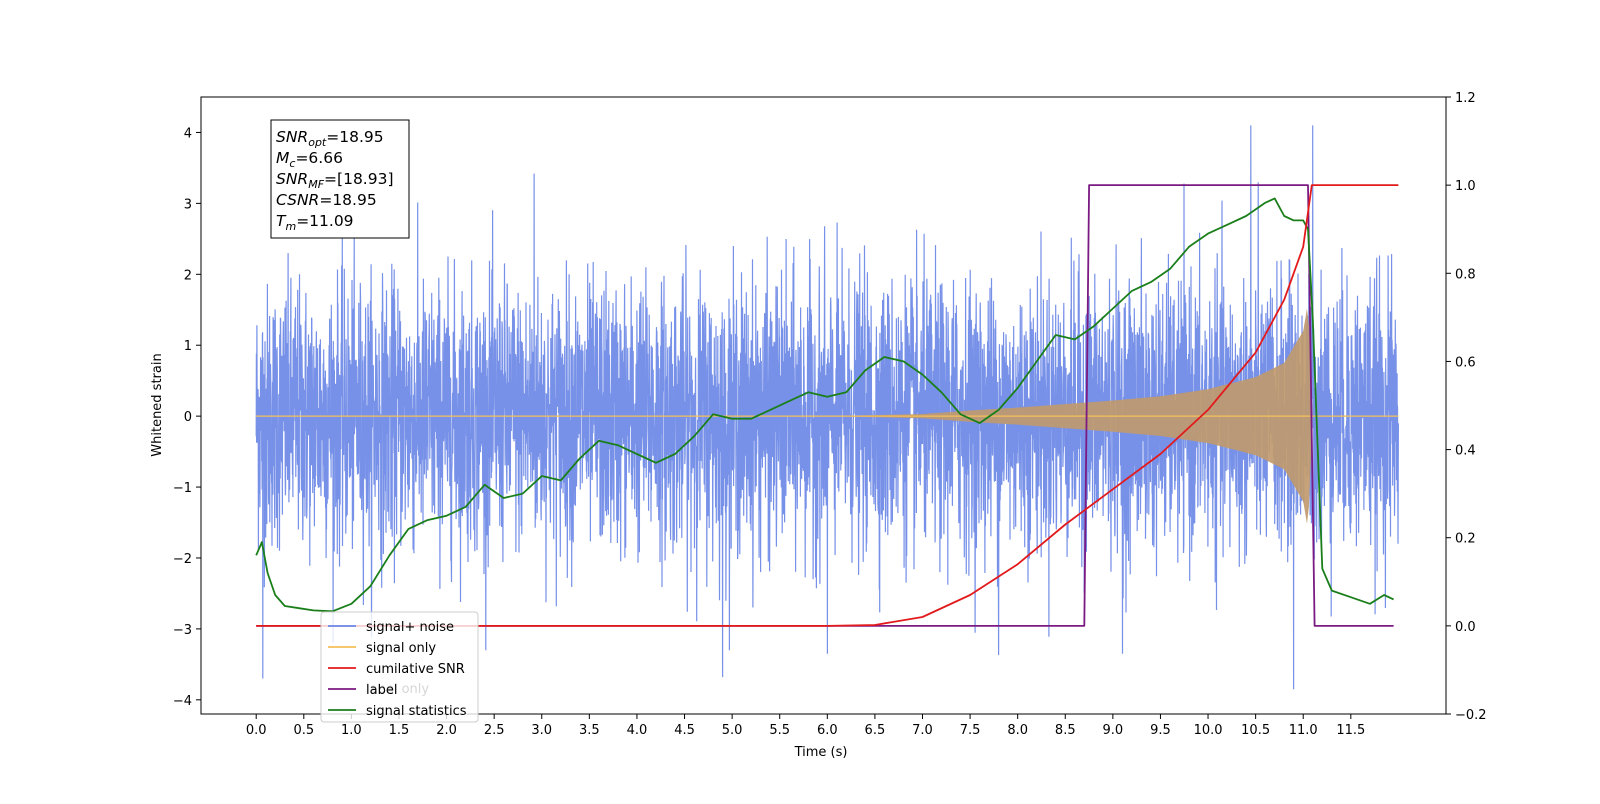 The image size is (1600, 804). What do you see at coordinates (1465, 627) in the screenshot?
I see `y-right-tick-label: 0.0` at bounding box center [1465, 627].